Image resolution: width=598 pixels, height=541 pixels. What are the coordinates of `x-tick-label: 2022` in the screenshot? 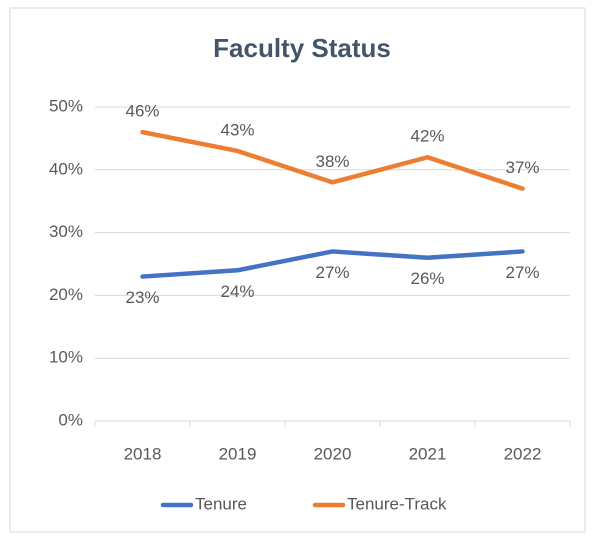 It's located at (523, 453).